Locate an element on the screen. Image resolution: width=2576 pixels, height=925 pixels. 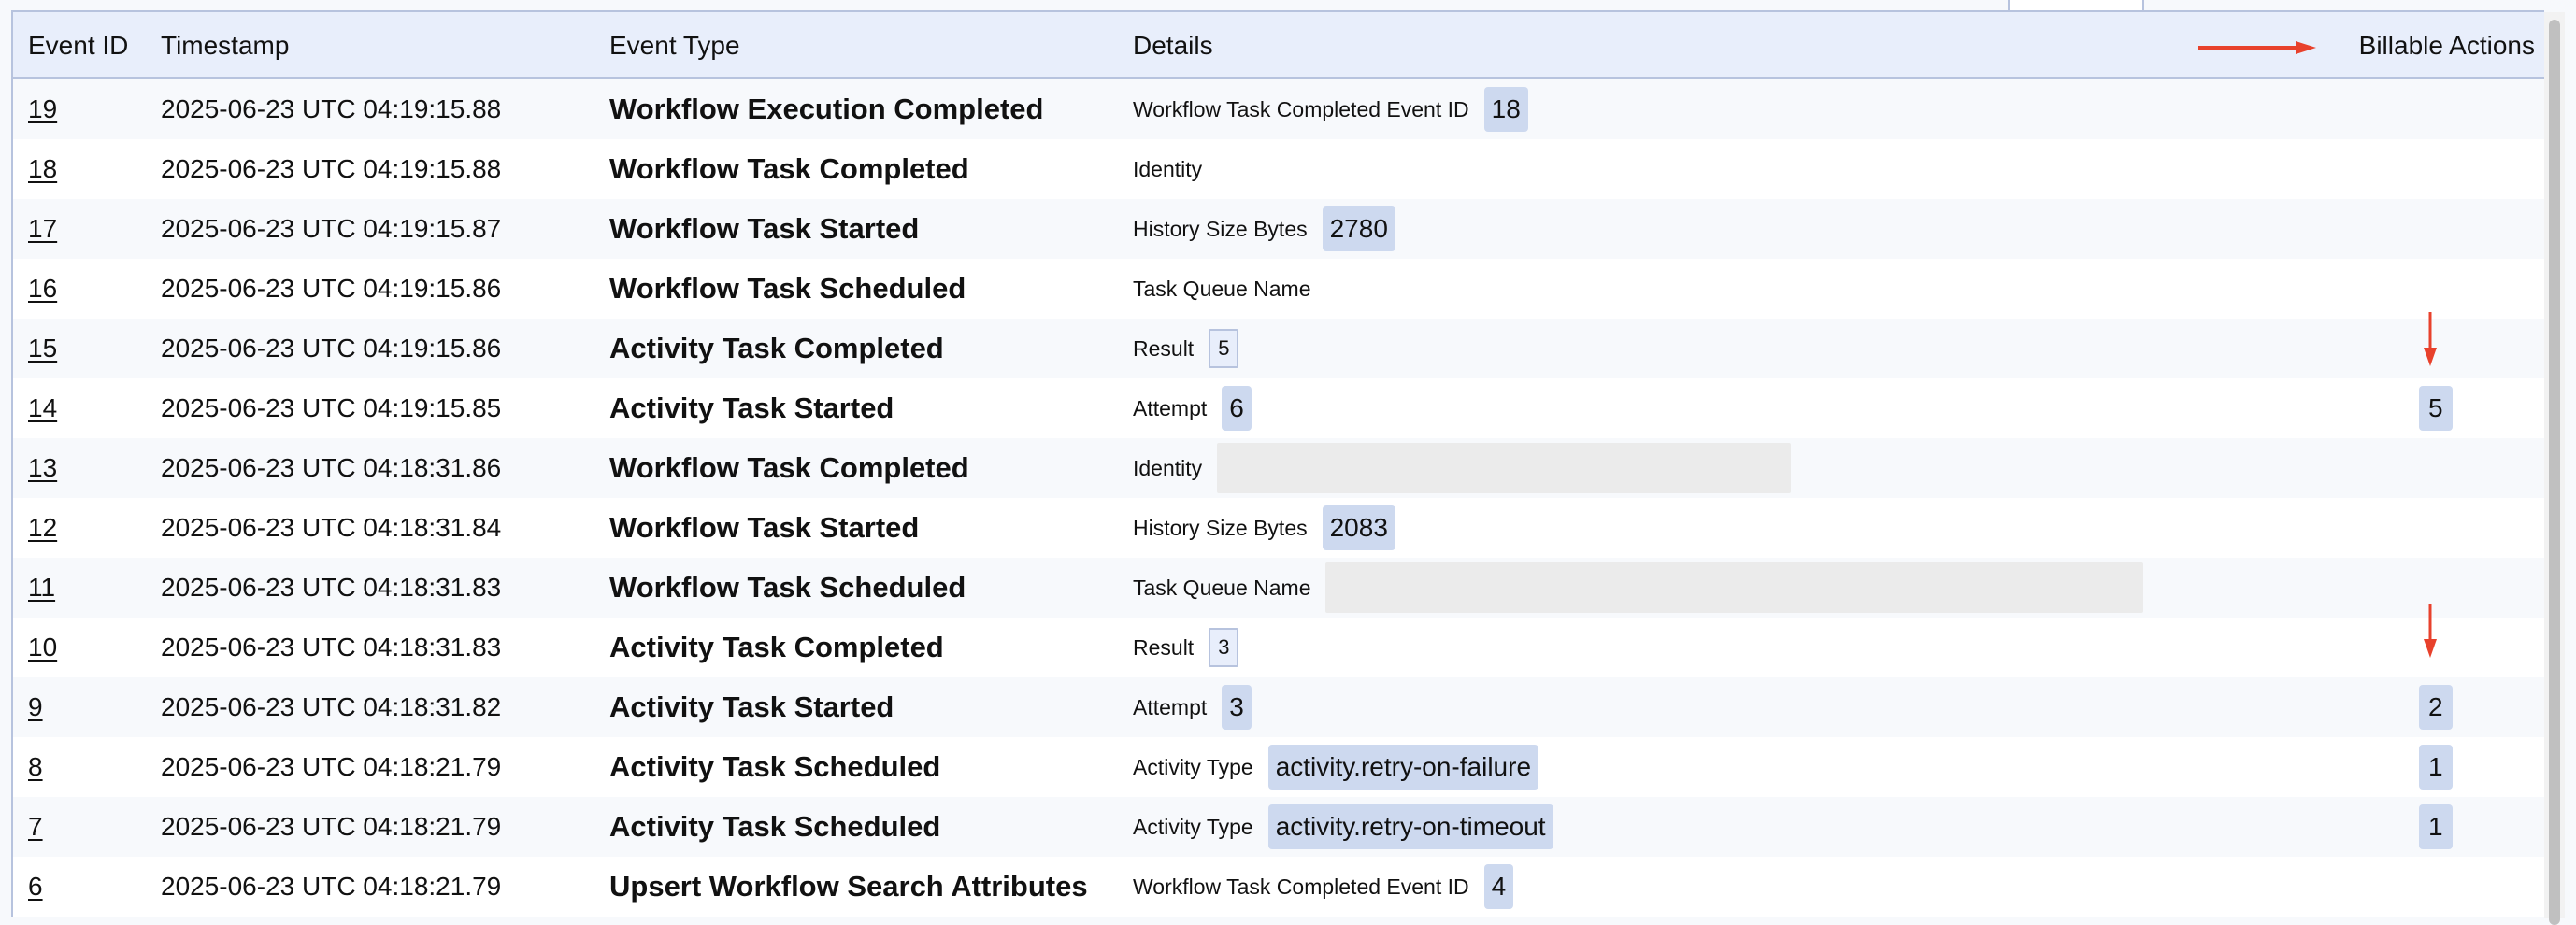
header-event-id: Event ID is located at coordinates (78, 45).